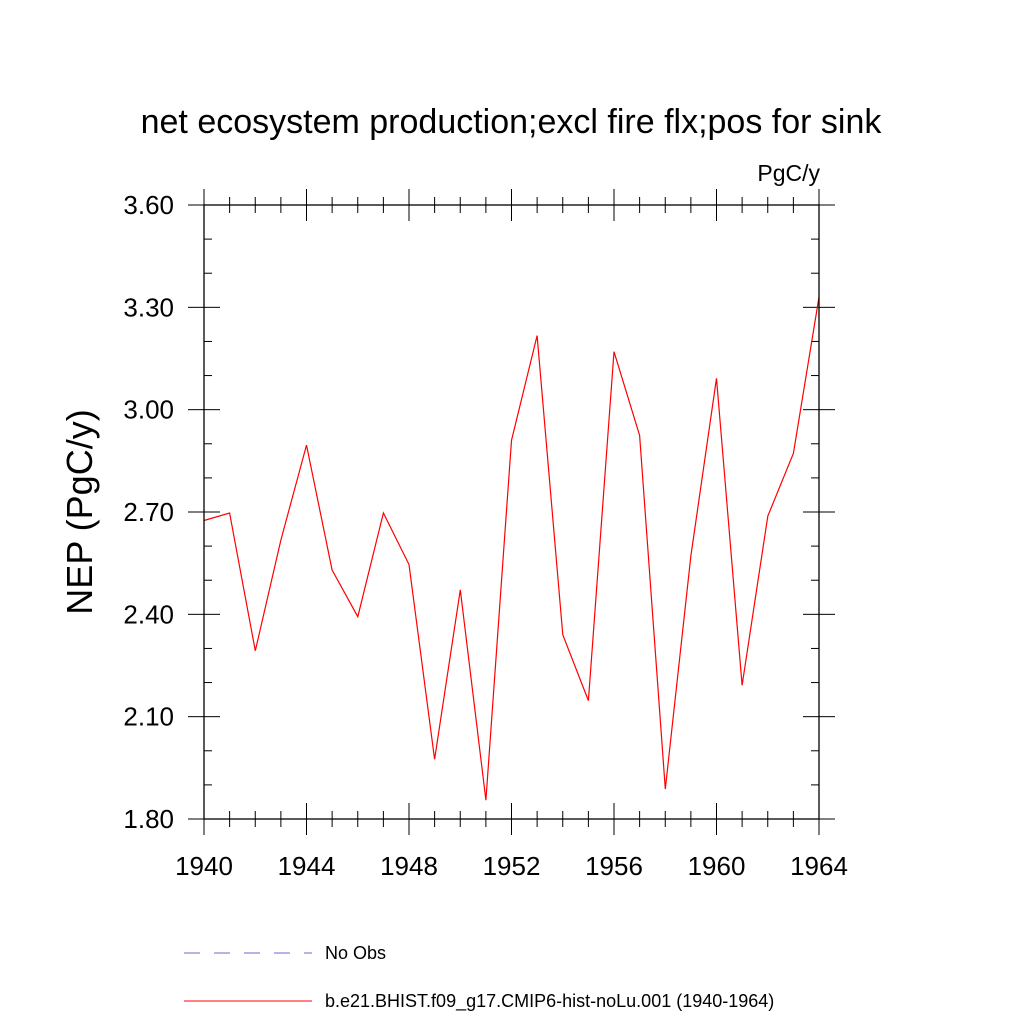 The width and height of the screenshot is (1024, 1024). I want to click on units-label: PgC/y, so click(788, 173).